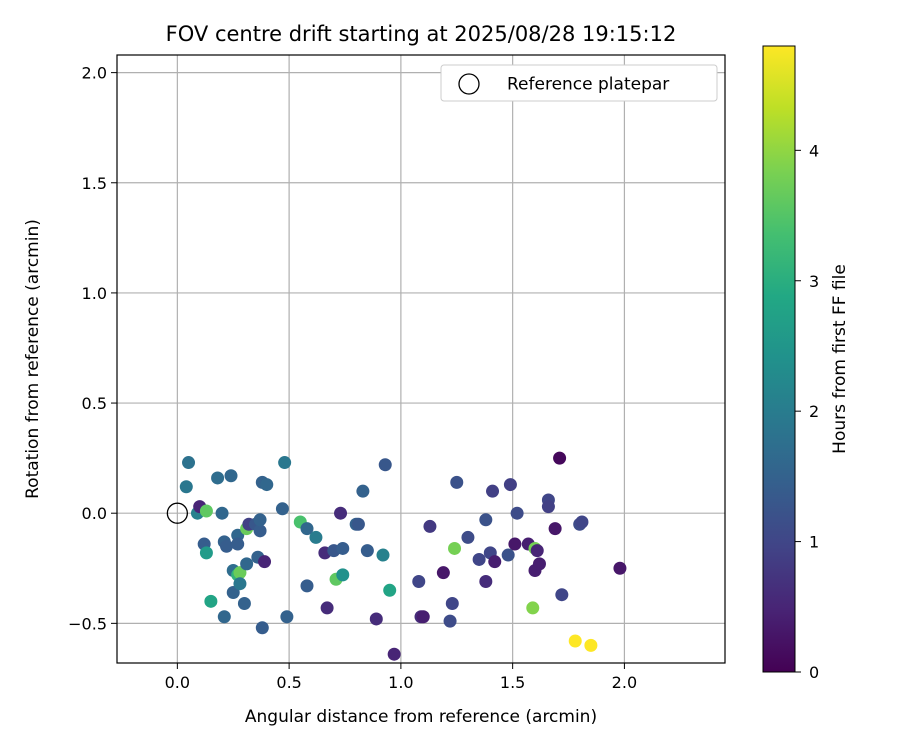 The width and height of the screenshot is (900, 750). What do you see at coordinates (94, 403) in the screenshot?
I see `y-tick-label: 0.5` at bounding box center [94, 403].